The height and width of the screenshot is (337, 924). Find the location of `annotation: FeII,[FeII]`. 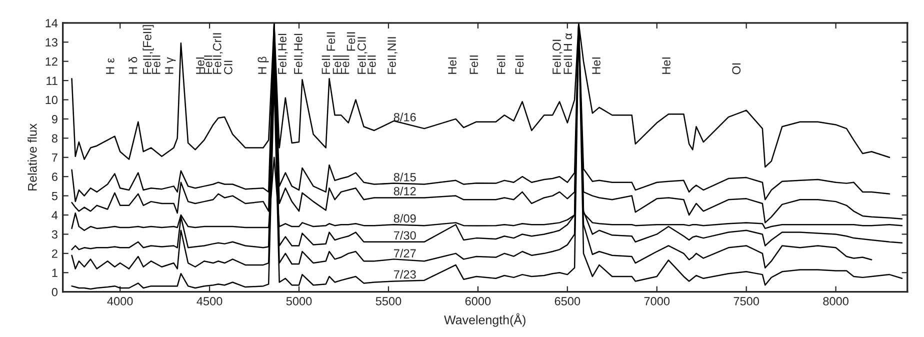

annotation: FeII,[FeII] is located at coordinates (148, 49).